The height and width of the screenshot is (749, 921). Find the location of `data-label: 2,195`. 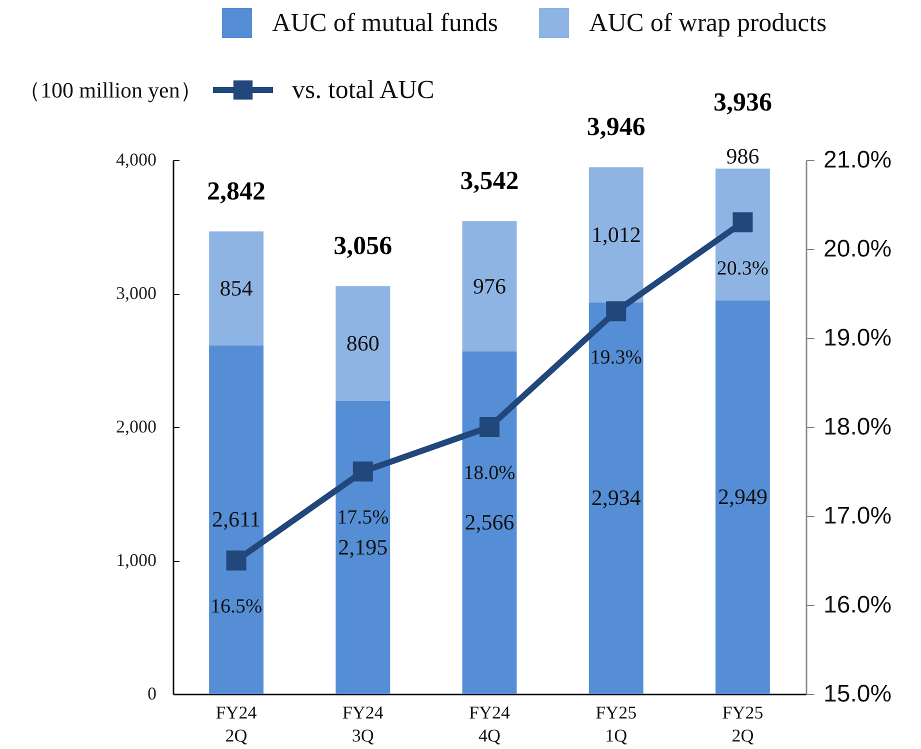

data-label: 2,195 is located at coordinates (363, 547).